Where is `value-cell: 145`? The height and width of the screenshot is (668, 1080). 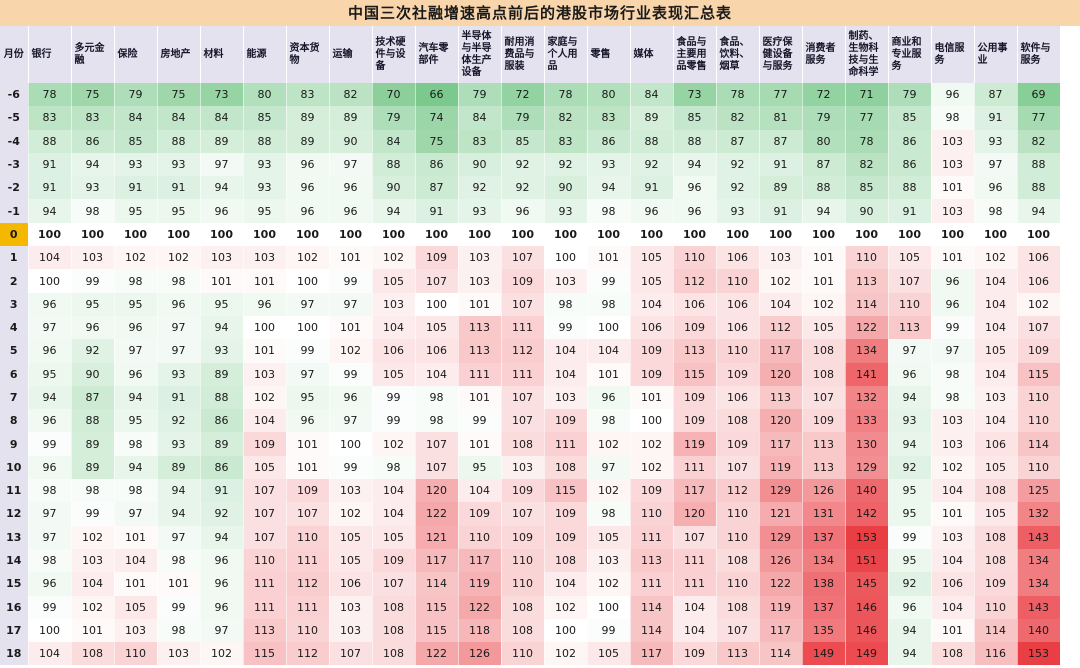 value-cell: 145 is located at coordinates (867, 584).